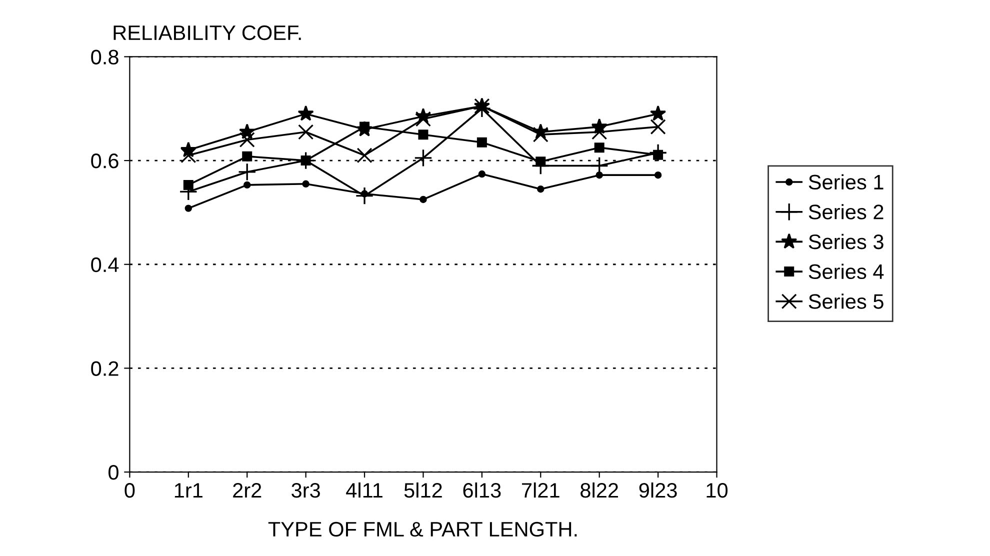  Describe the element at coordinates (846, 272) in the screenshot. I see `legend-label: Series 4` at that location.